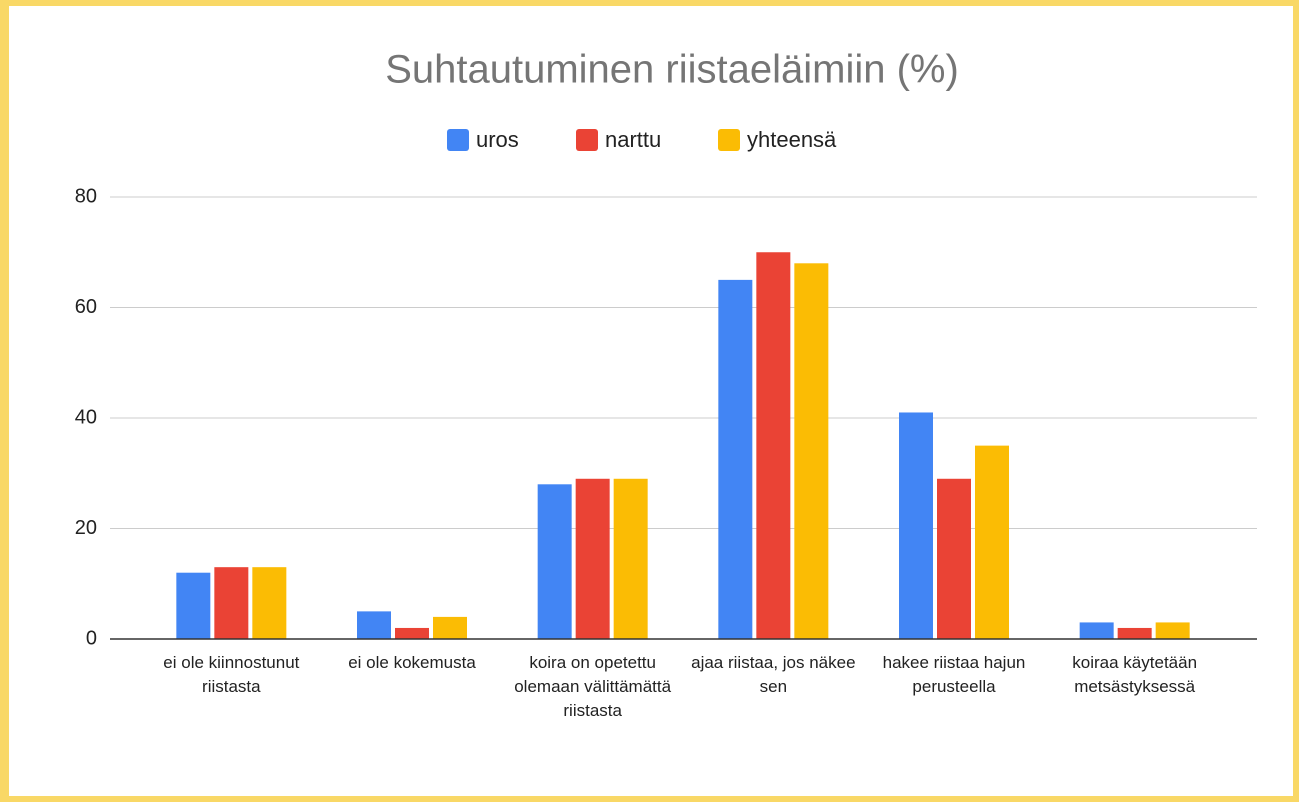 This screenshot has height=802, width=1299. What do you see at coordinates (773, 674) in the screenshot?
I see `x-tick-label: ajaa riistaa, jos näkee sen` at bounding box center [773, 674].